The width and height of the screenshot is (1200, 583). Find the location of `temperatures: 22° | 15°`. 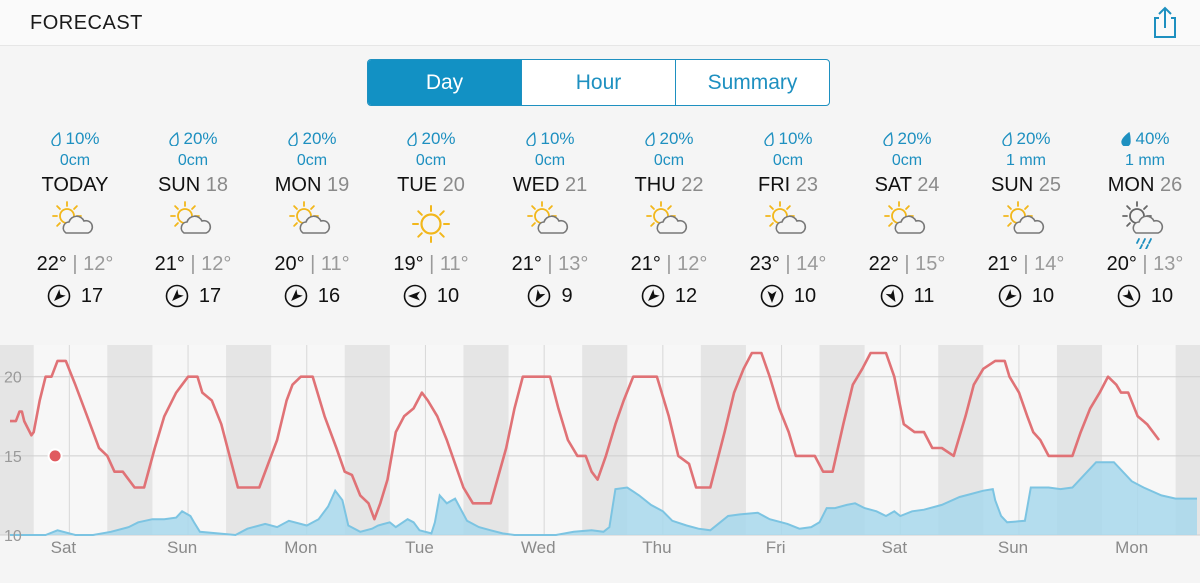

temperatures: 22° | 15° is located at coordinates (907, 264).